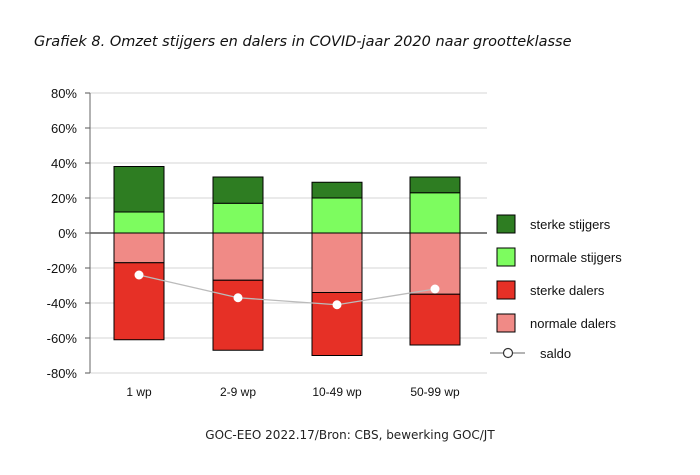 Image resolution: width=700 pixels, height=475 pixels. What do you see at coordinates (506, 290) in the screenshot?
I see `legend-swatch-sterke-dalers` at bounding box center [506, 290].